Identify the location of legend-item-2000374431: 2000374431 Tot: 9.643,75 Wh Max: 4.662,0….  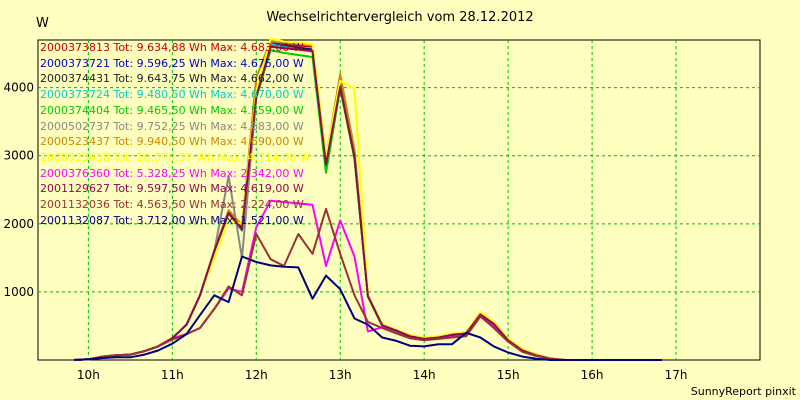
(172, 79).